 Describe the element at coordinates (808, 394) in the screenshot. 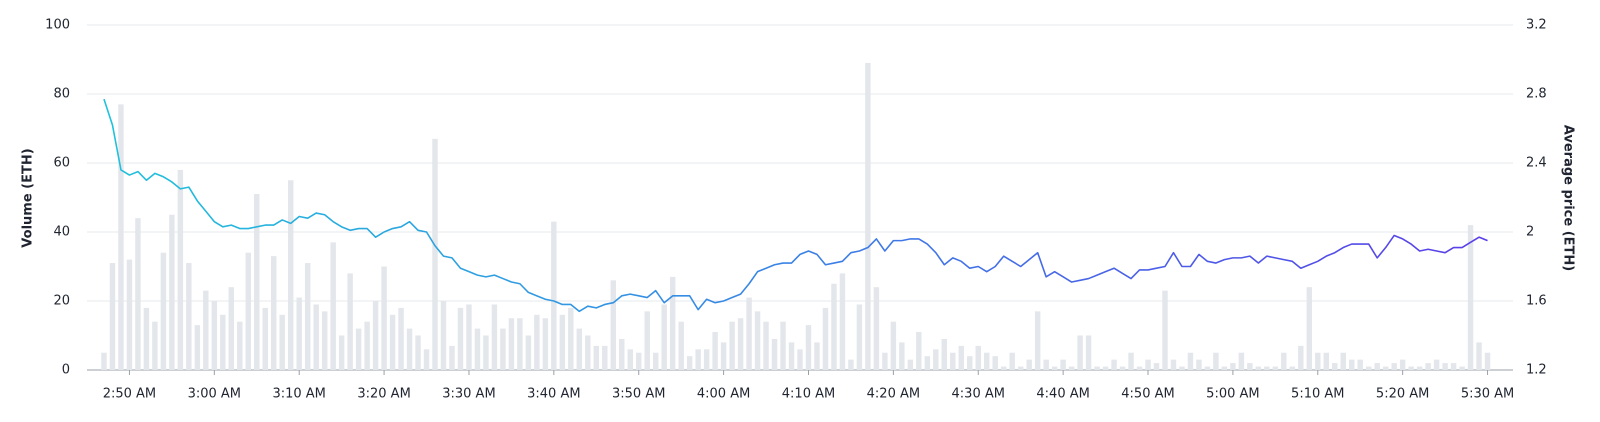

I see `x-tick-label: 4:10 AM` at that location.